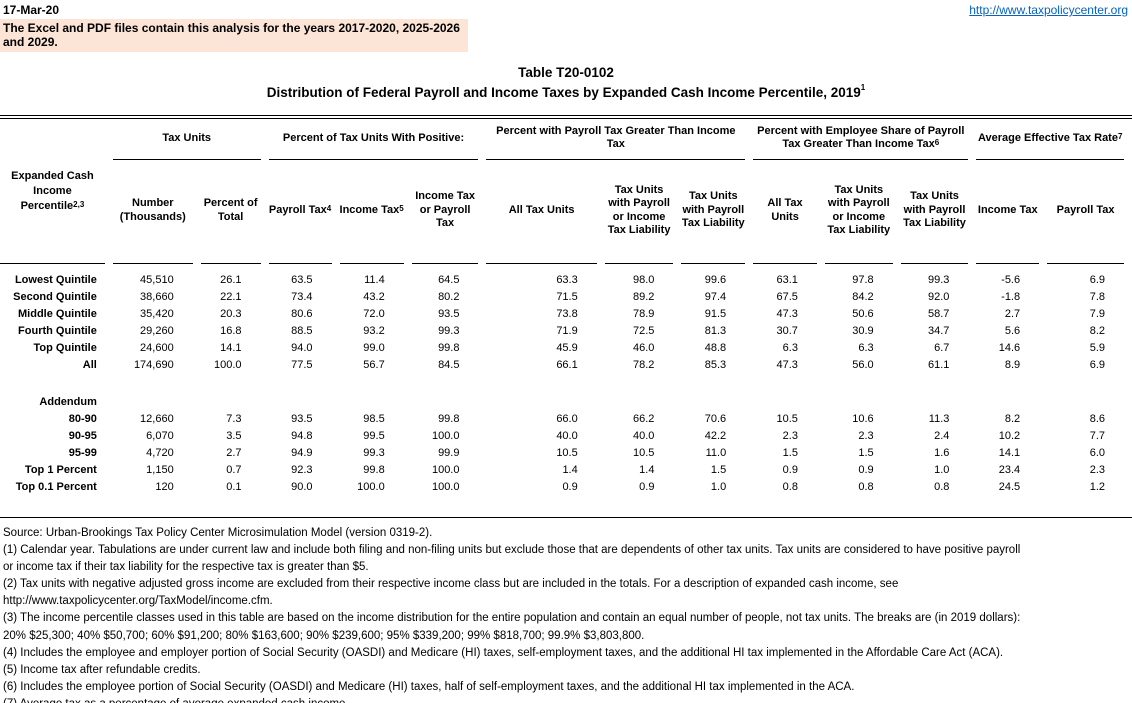 This screenshot has height=703, width=1132. I want to click on col-header-units-payroll-liability-1: Tax Units with Payroll Tax Liability, so click(713, 212).